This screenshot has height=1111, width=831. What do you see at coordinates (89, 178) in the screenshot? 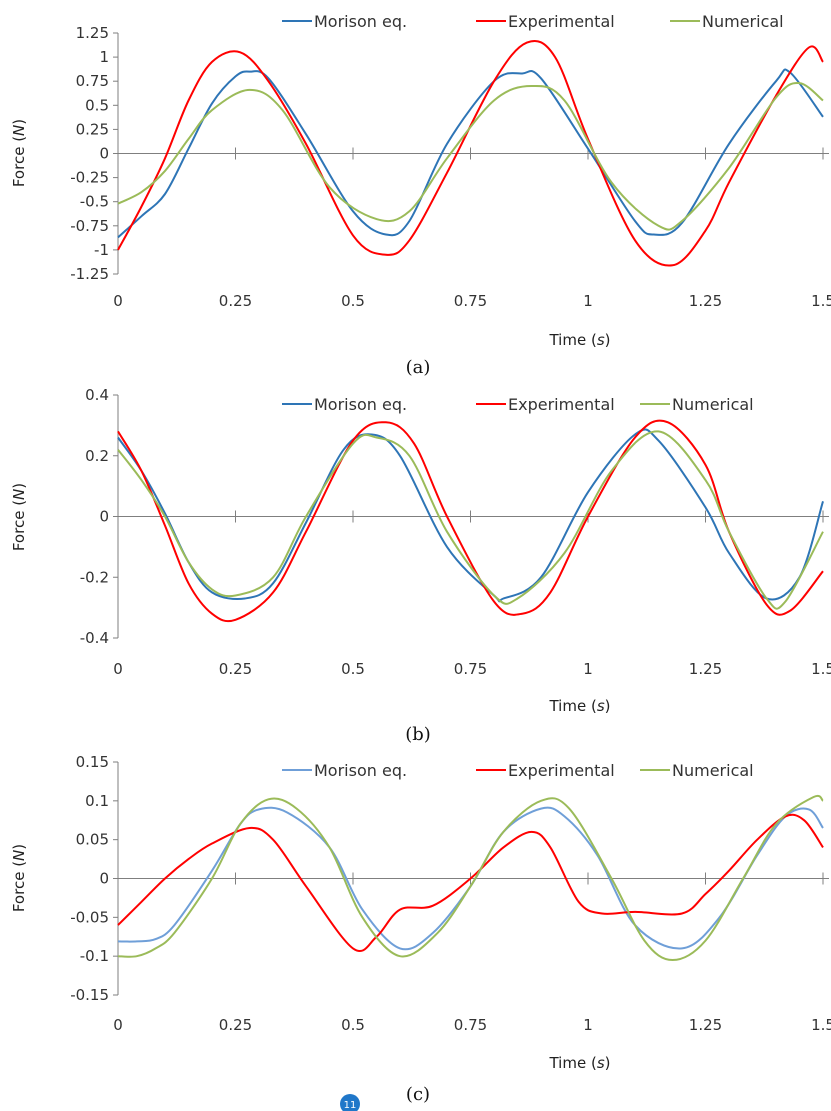
I see `y-tick-label: -0.25` at bounding box center [89, 178].